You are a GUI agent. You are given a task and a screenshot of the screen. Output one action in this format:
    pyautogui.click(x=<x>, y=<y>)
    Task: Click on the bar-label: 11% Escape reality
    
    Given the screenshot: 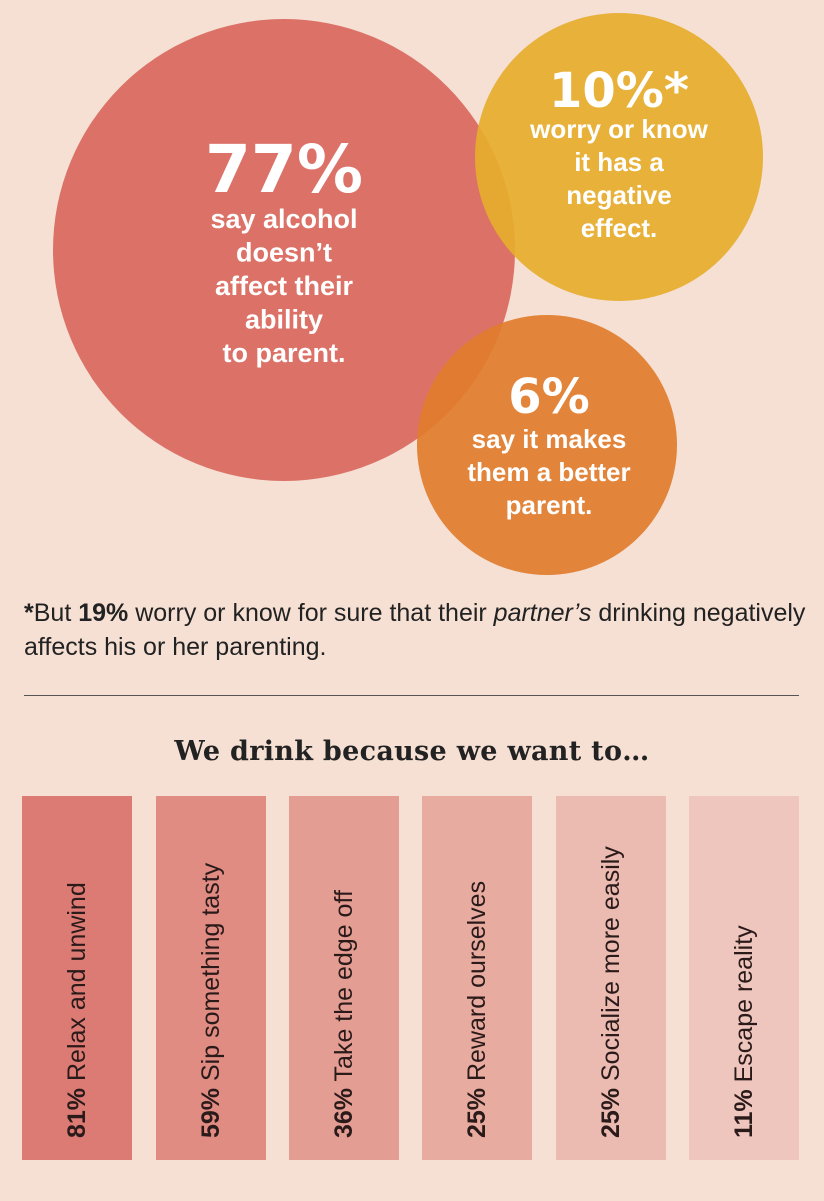 What is the action you would take?
    pyautogui.click(x=744, y=978)
    